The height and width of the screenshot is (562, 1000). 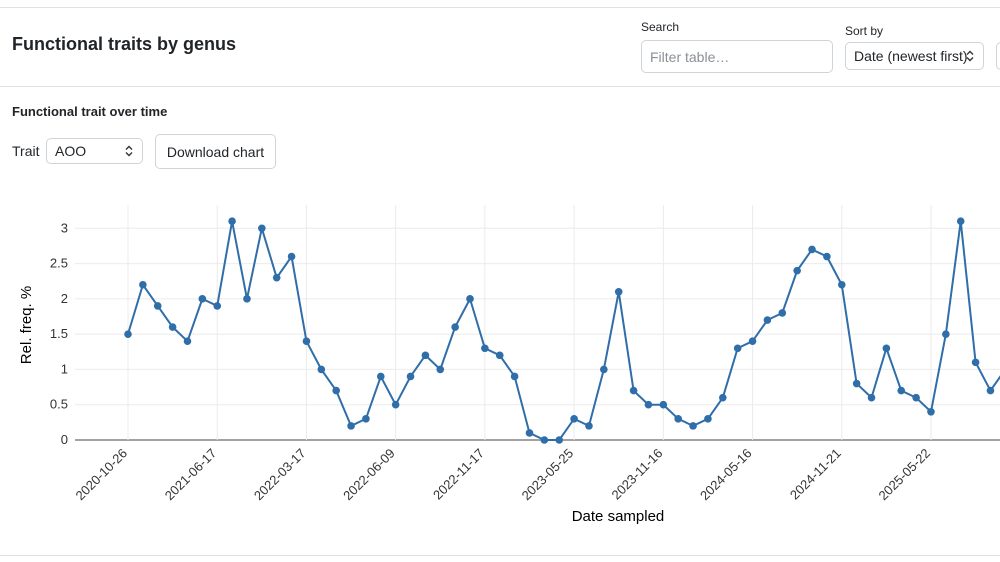 I want to click on y-tick-label: 1, so click(x=64, y=368).